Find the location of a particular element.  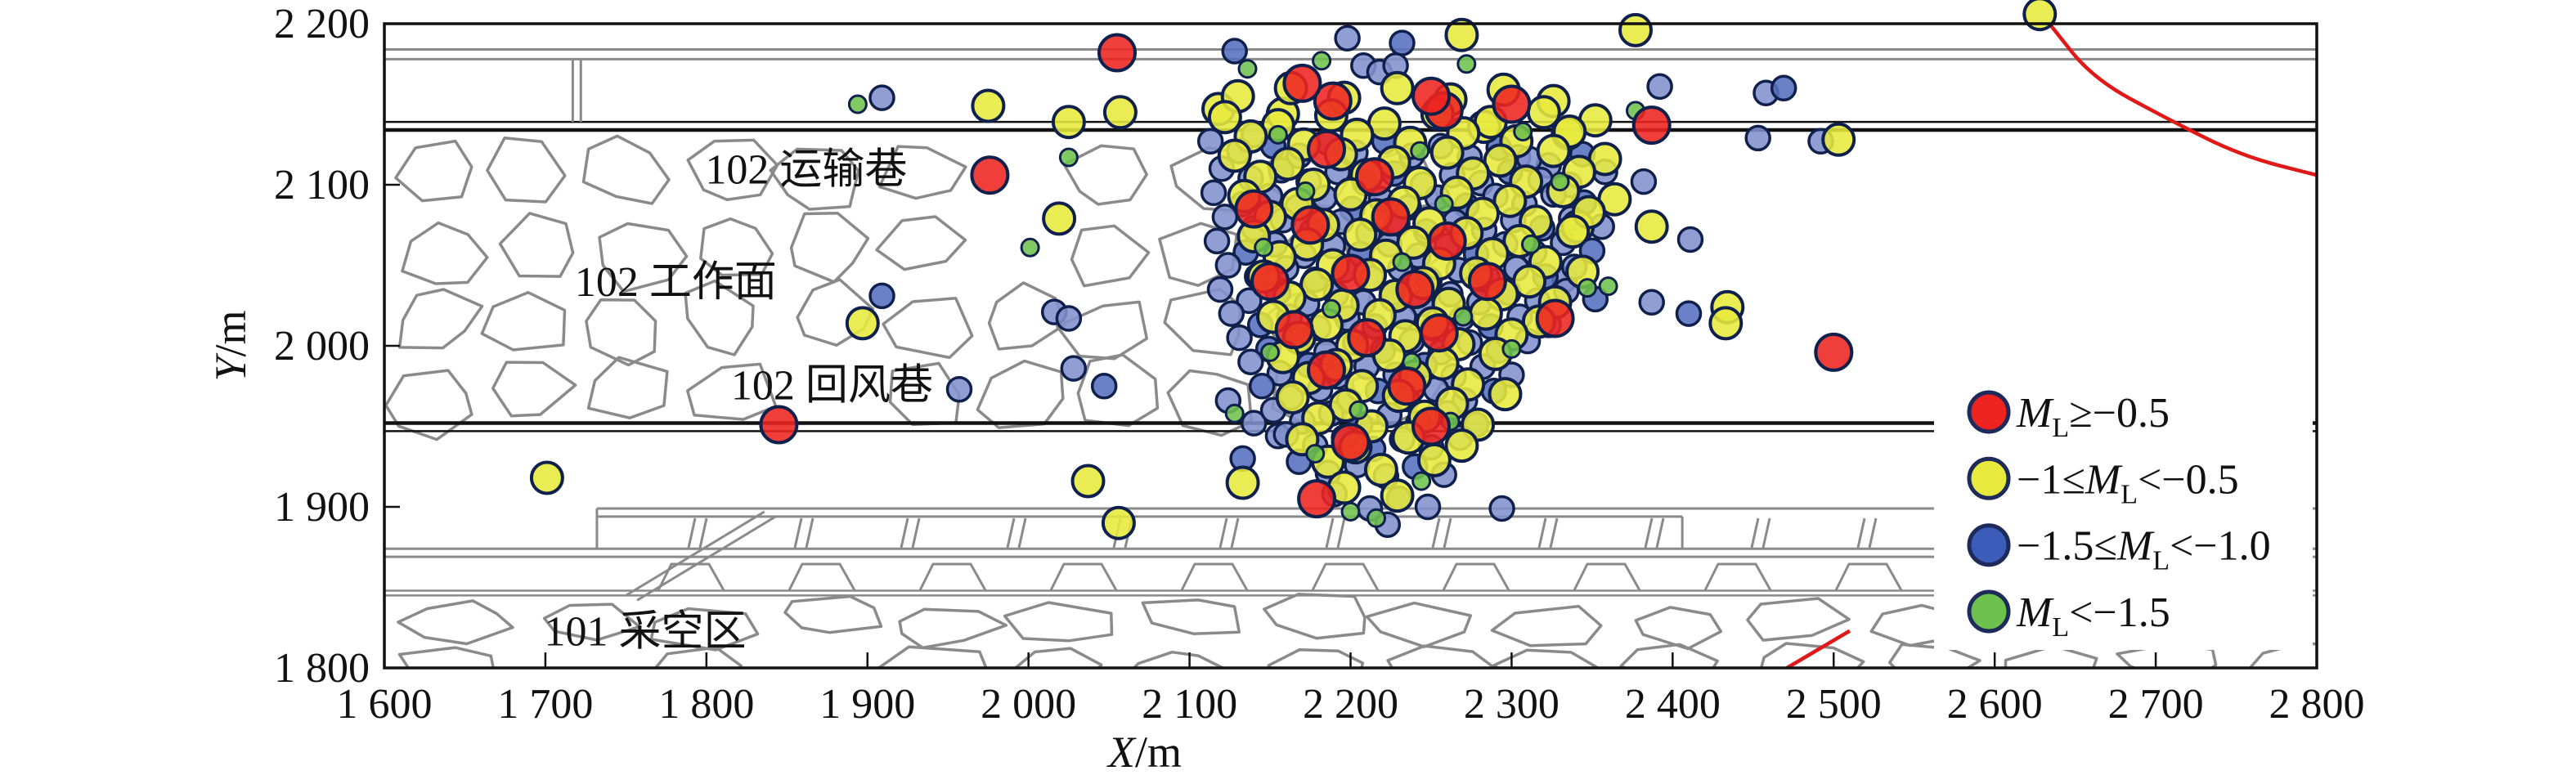

y-tick-label: 2 200 is located at coordinates (322, 24).